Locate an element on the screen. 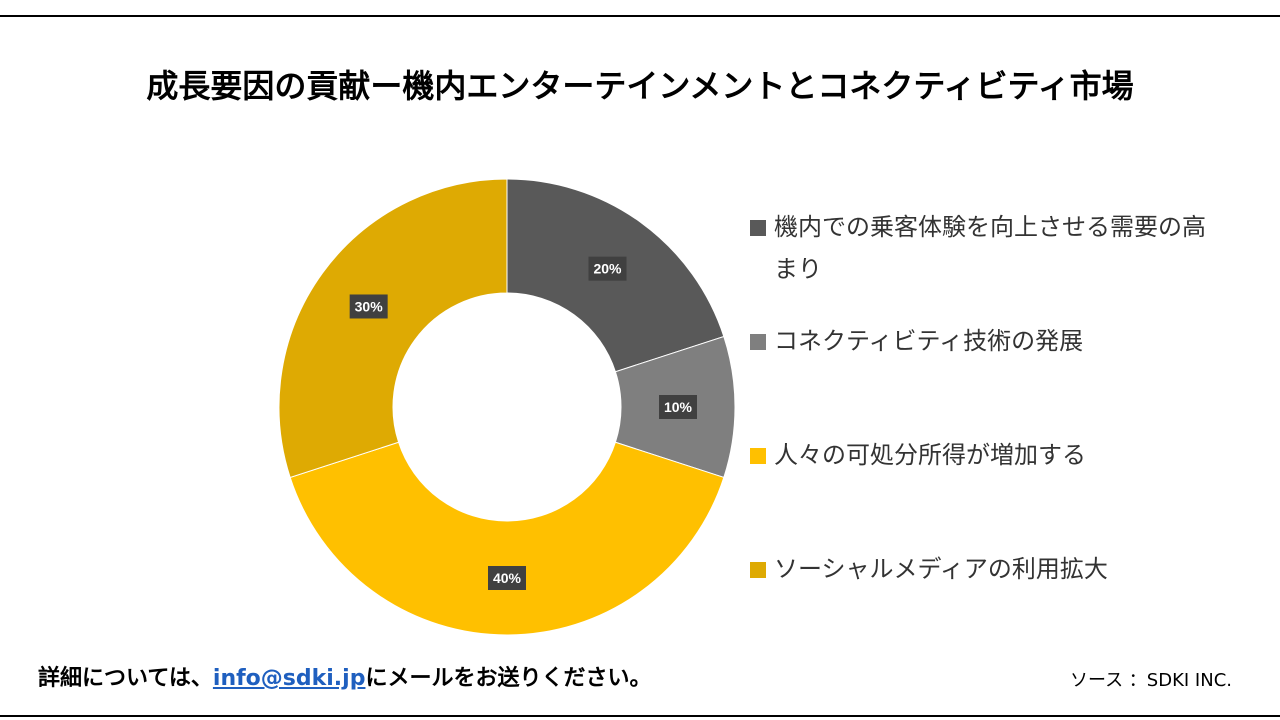  data-label-bg-demand is located at coordinates (607, 268).